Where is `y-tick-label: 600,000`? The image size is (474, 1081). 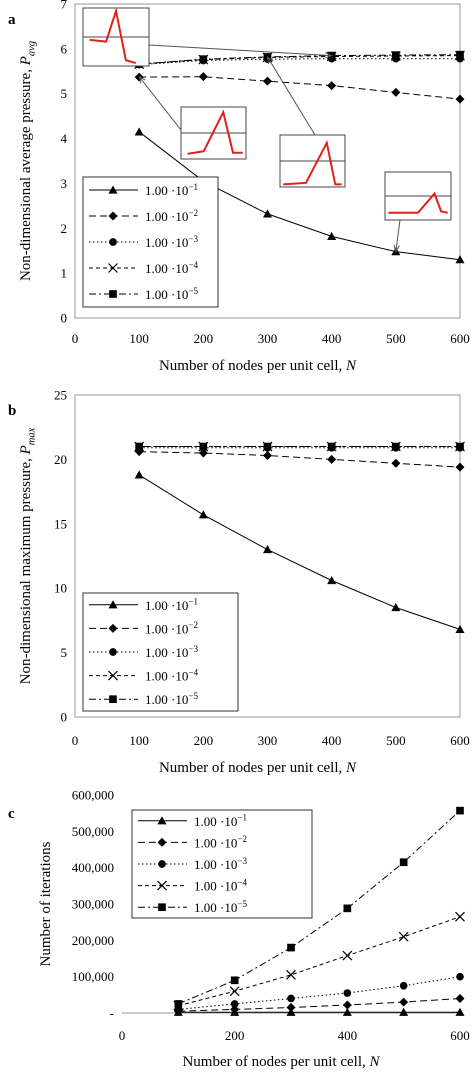 y-tick-label: 600,000 is located at coordinates (93, 795).